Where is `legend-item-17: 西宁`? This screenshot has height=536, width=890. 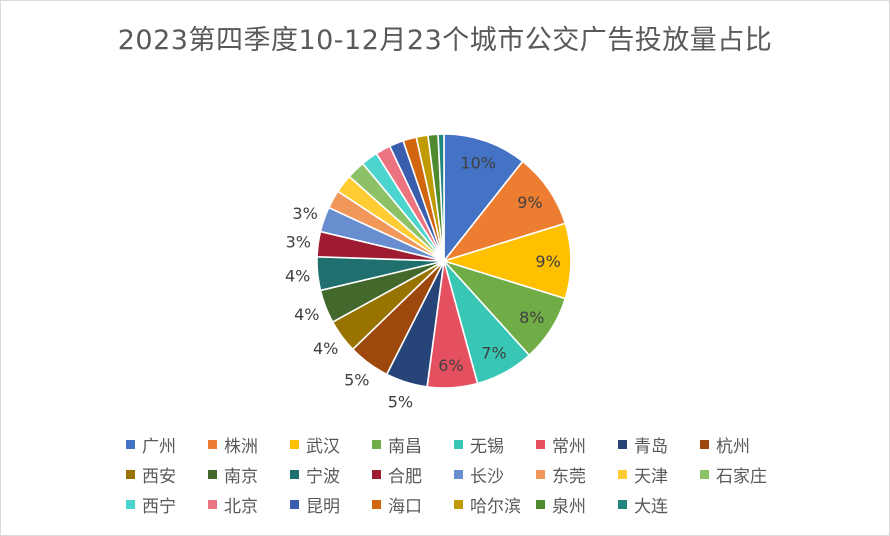 legend-item-17: 西宁 is located at coordinates (167, 504).